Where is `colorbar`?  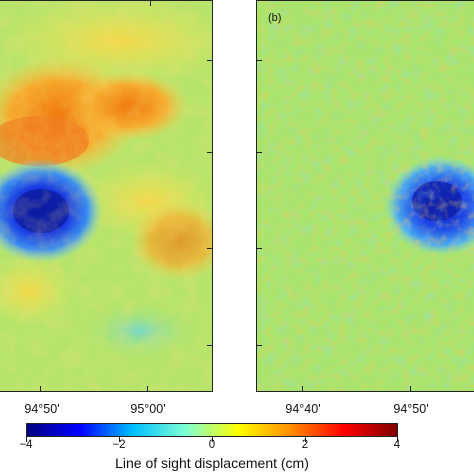
colorbar is located at coordinates (212, 430).